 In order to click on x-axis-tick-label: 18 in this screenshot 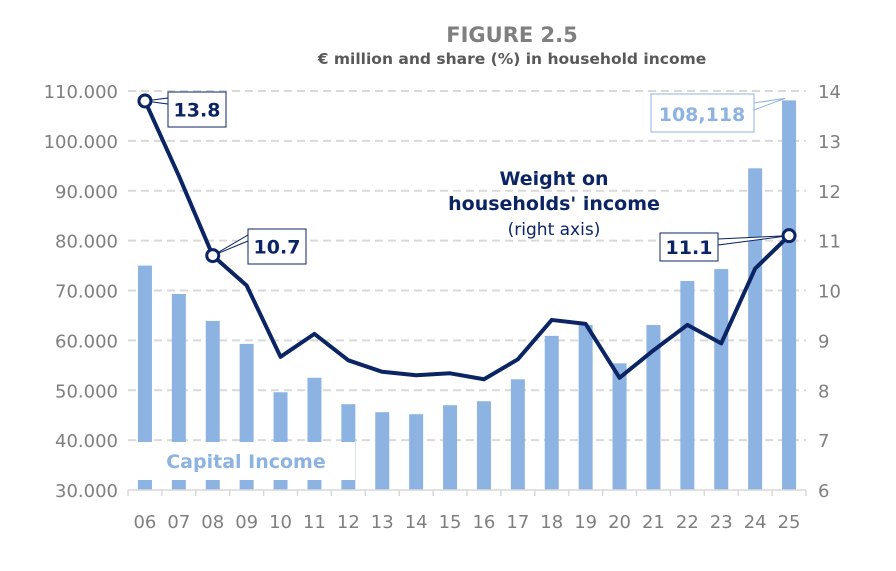, I will do `click(551, 522)`.